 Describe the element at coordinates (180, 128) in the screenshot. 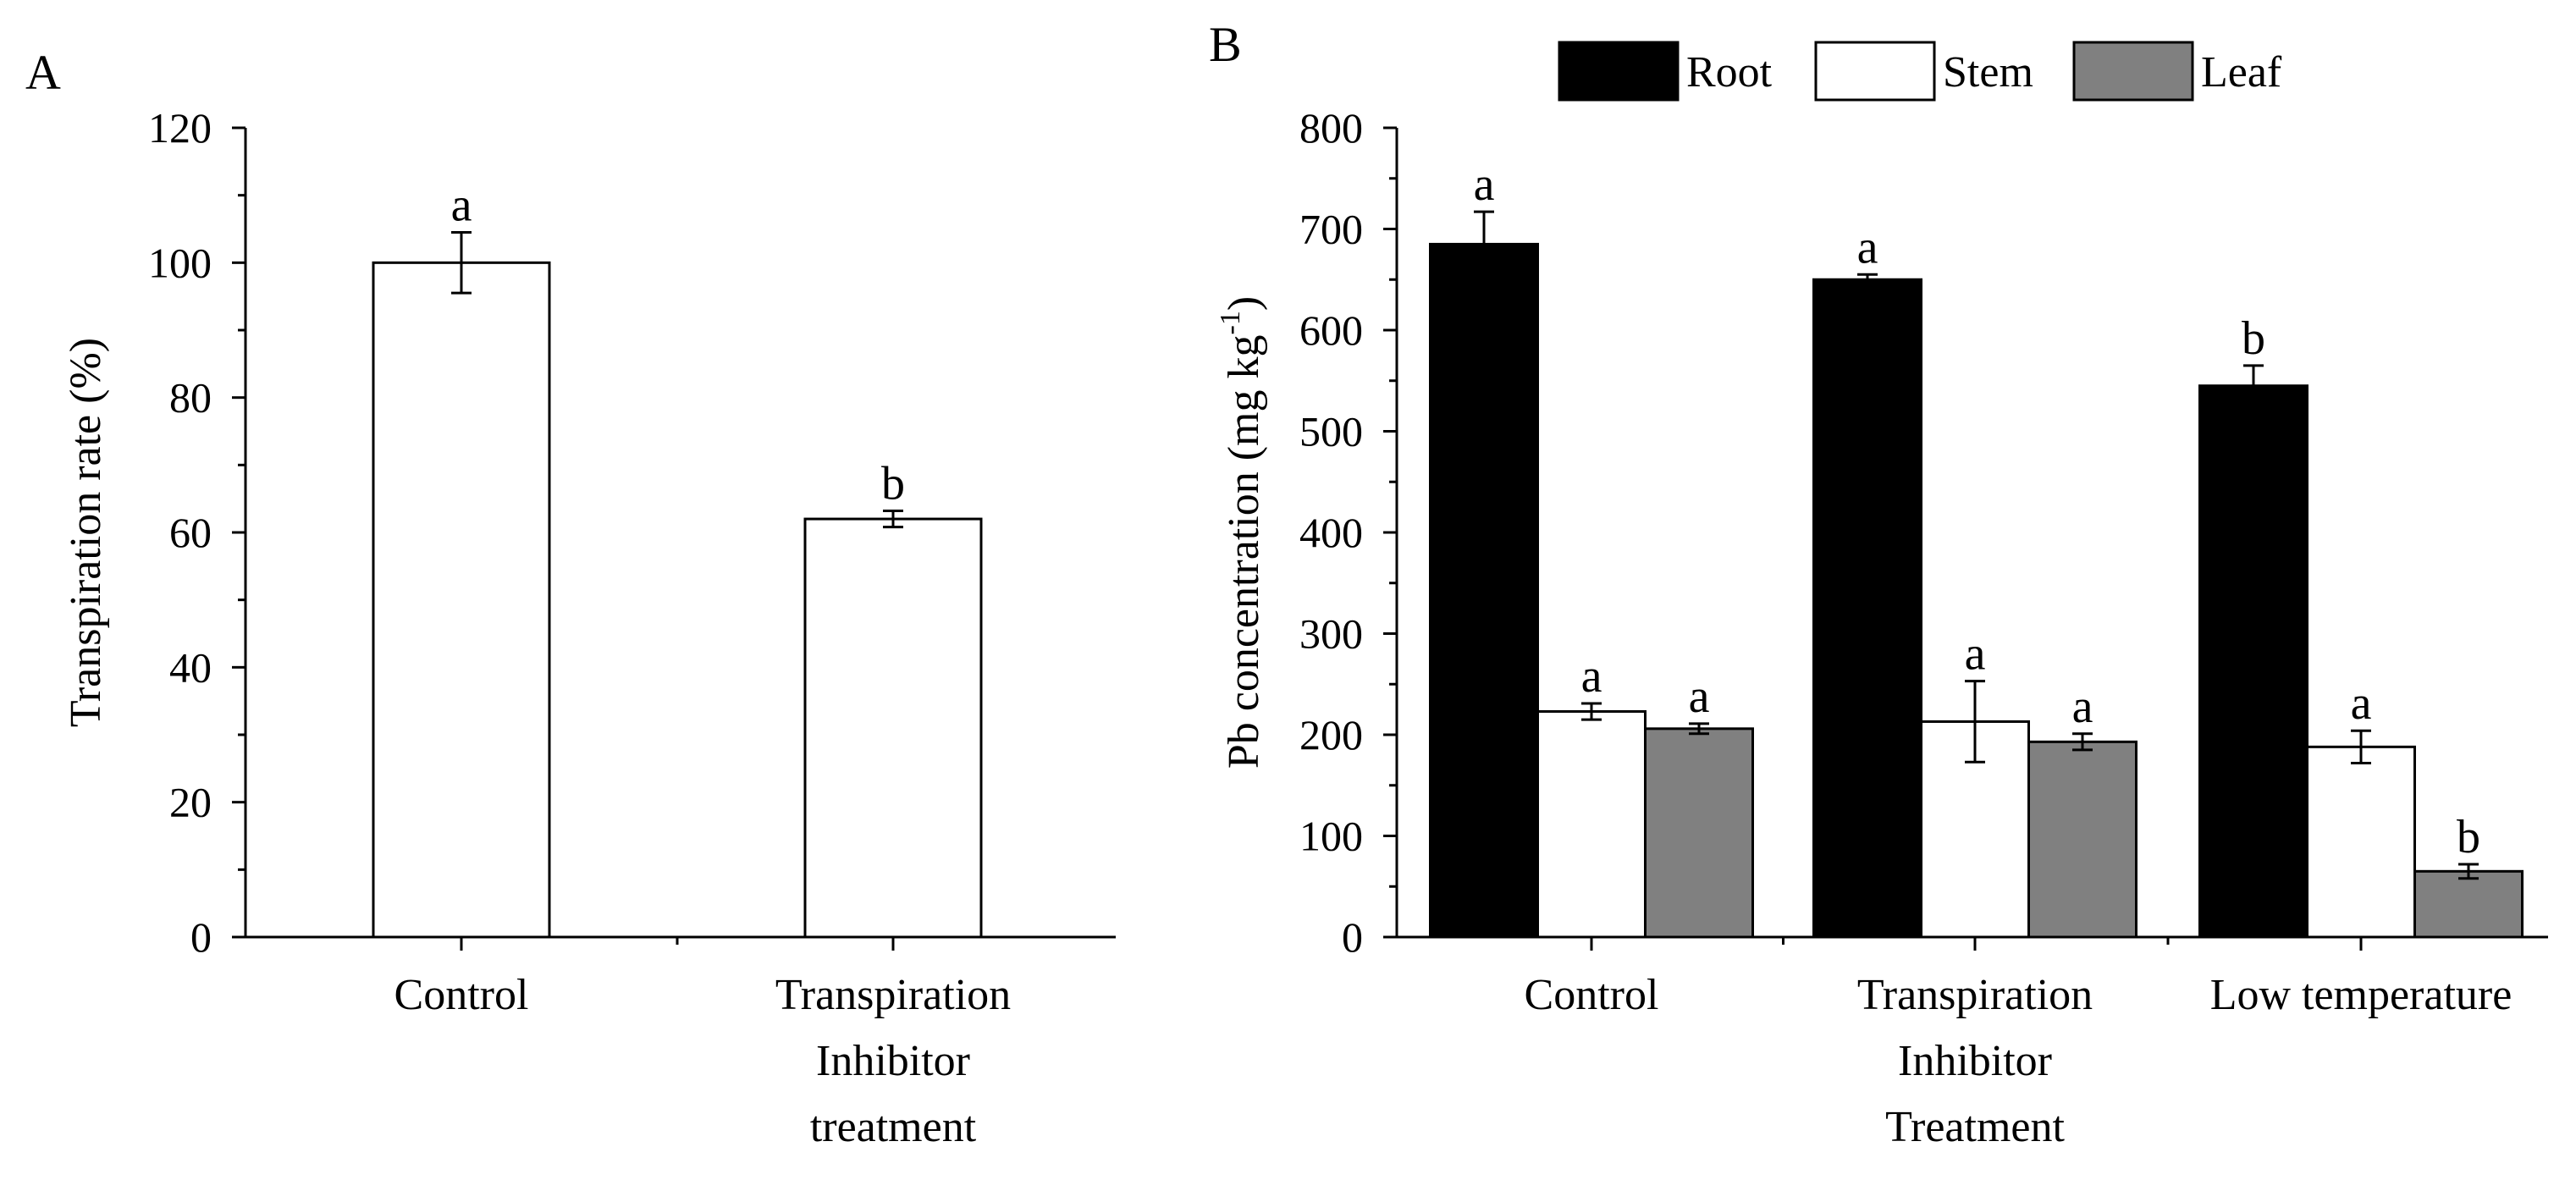

I see `y-tick-label: 120` at that location.